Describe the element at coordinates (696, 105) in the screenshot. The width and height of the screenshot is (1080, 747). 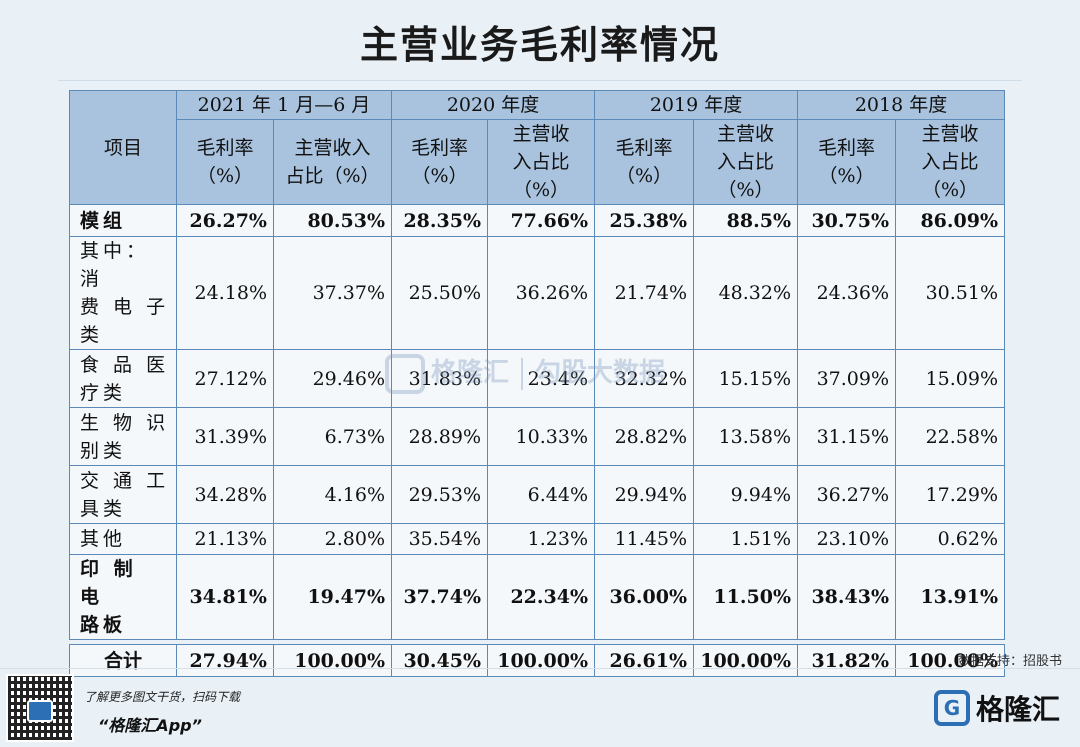
I see `header-period: 2019 年度` at that location.